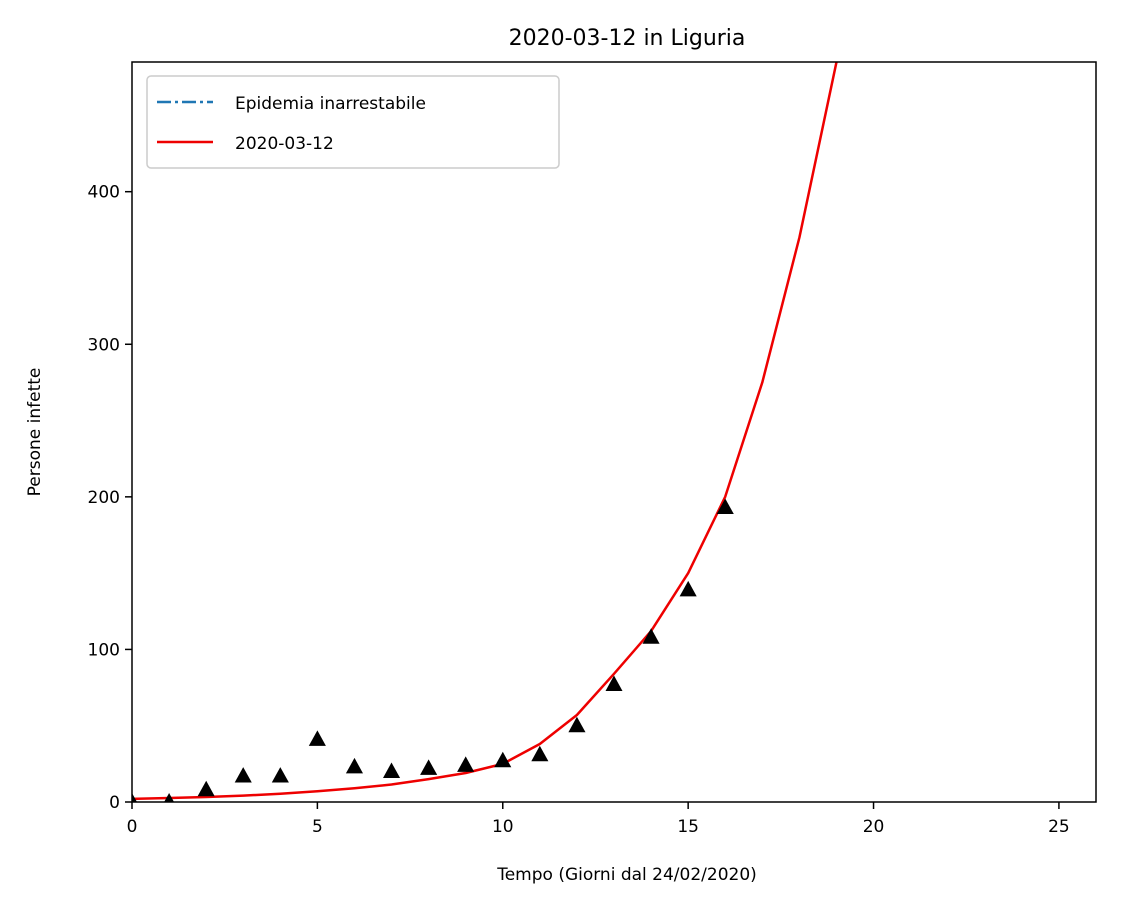 The image size is (1143, 908). Describe the element at coordinates (317, 827) in the screenshot. I see `x-tick-label: 5` at that location.